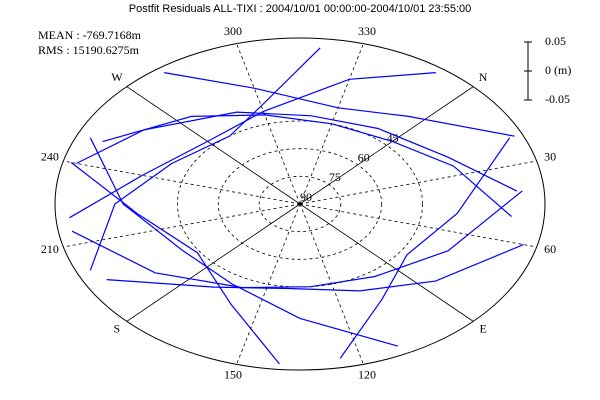  Describe the element at coordinates (233, 31) in the screenshot. I see `azimuth-label: 300` at that location.